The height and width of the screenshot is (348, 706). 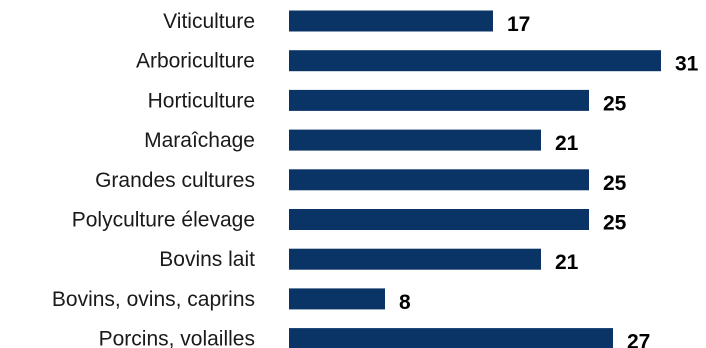 I want to click on value-label: 8, so click(x=405, y=302).